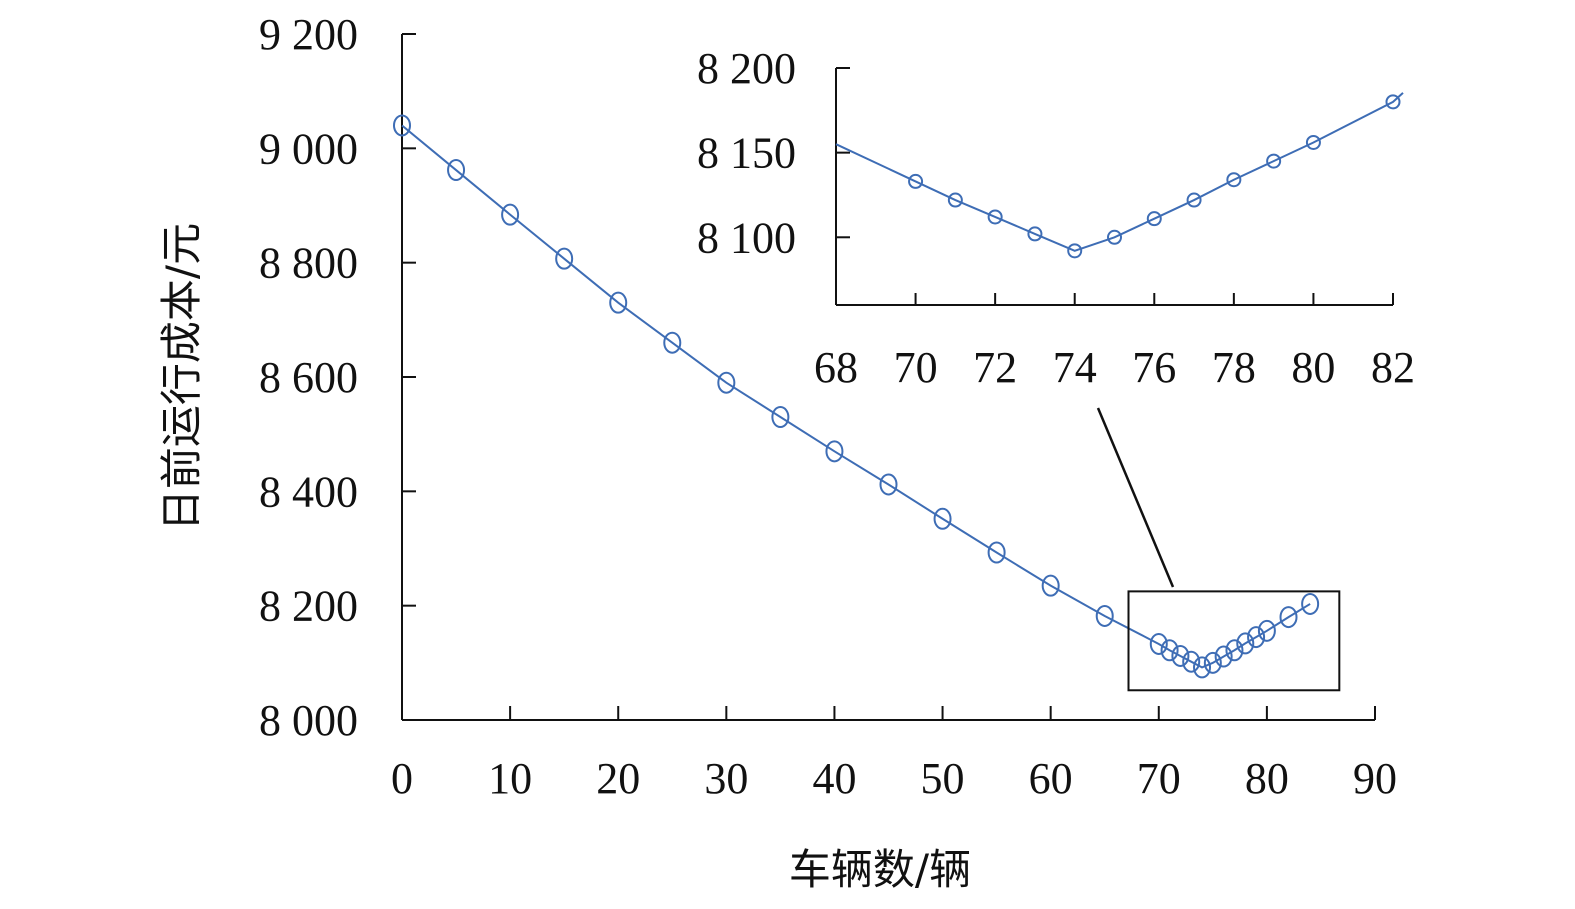 The height and width of the screenshot is (909, 1575). Describe the element at coordinates (308, 263) in the screenshot. I see `y-tick-label: 8 800` at that location.